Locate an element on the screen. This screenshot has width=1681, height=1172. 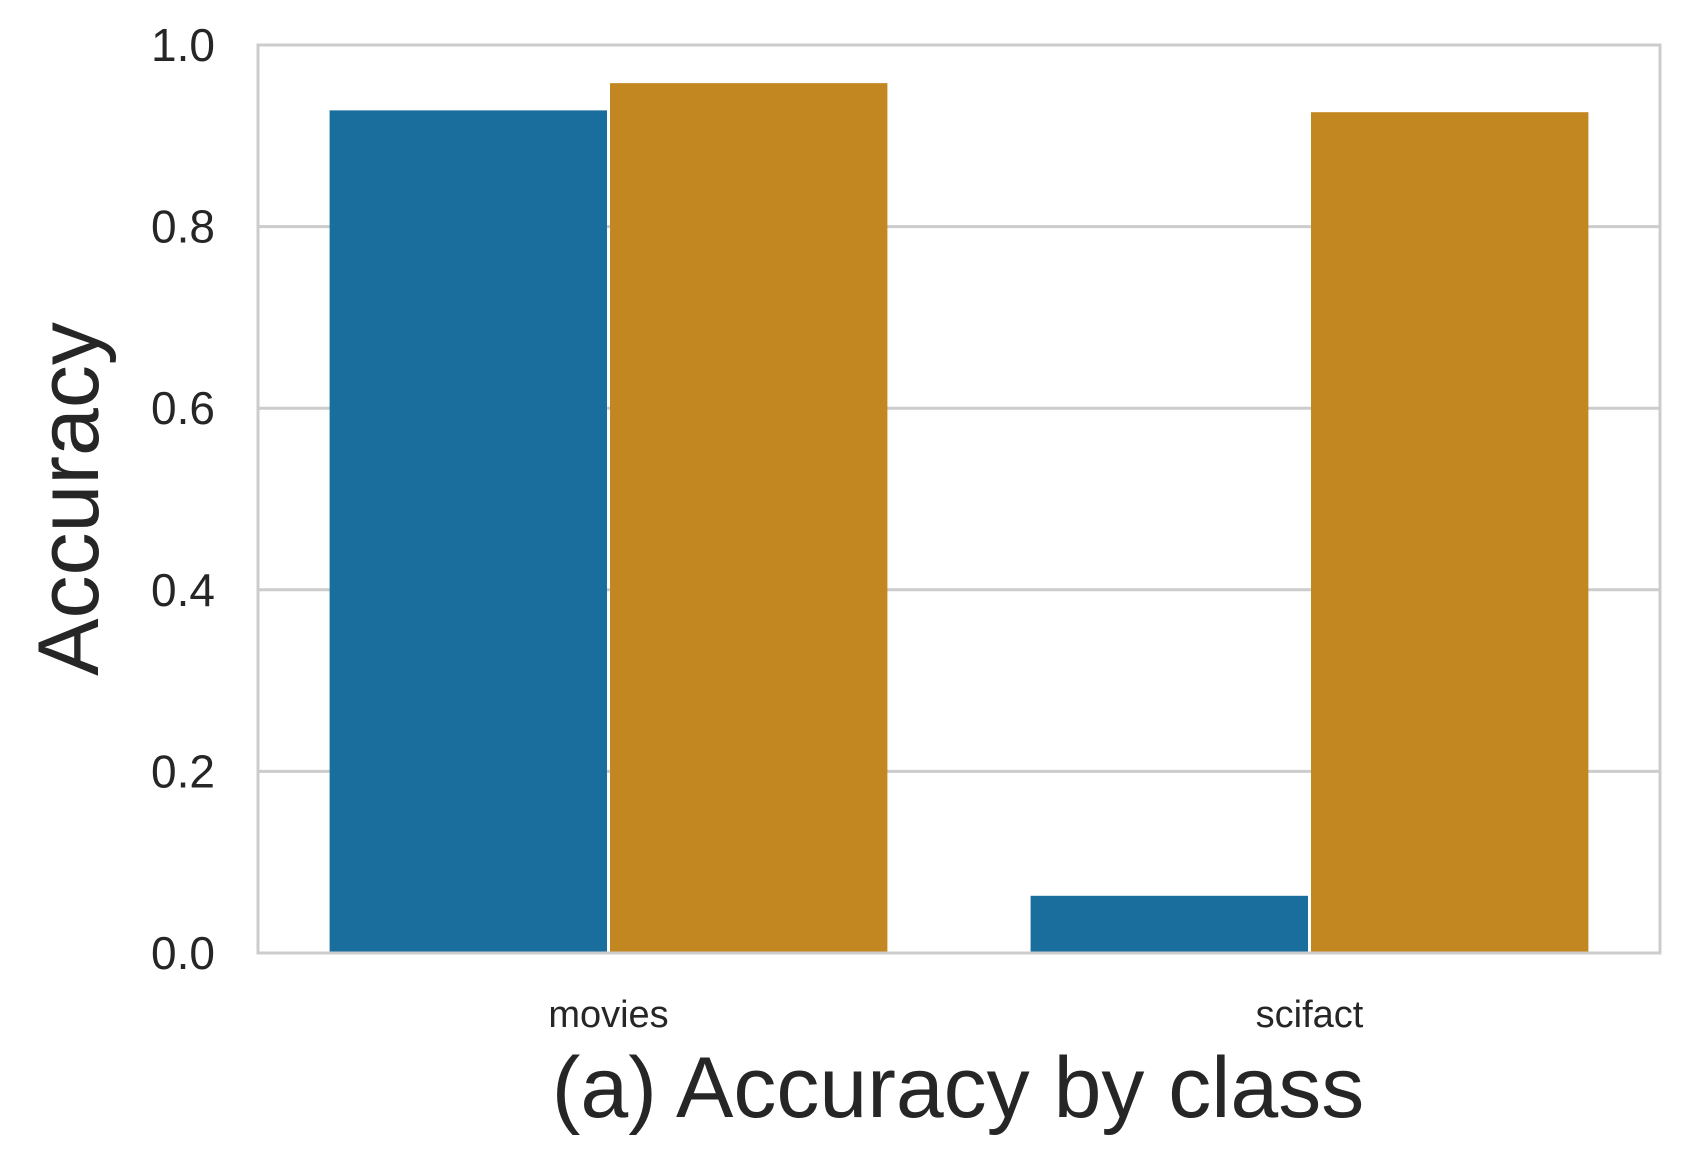
x-tick-label: movies is located at coordinates (608, 1015).